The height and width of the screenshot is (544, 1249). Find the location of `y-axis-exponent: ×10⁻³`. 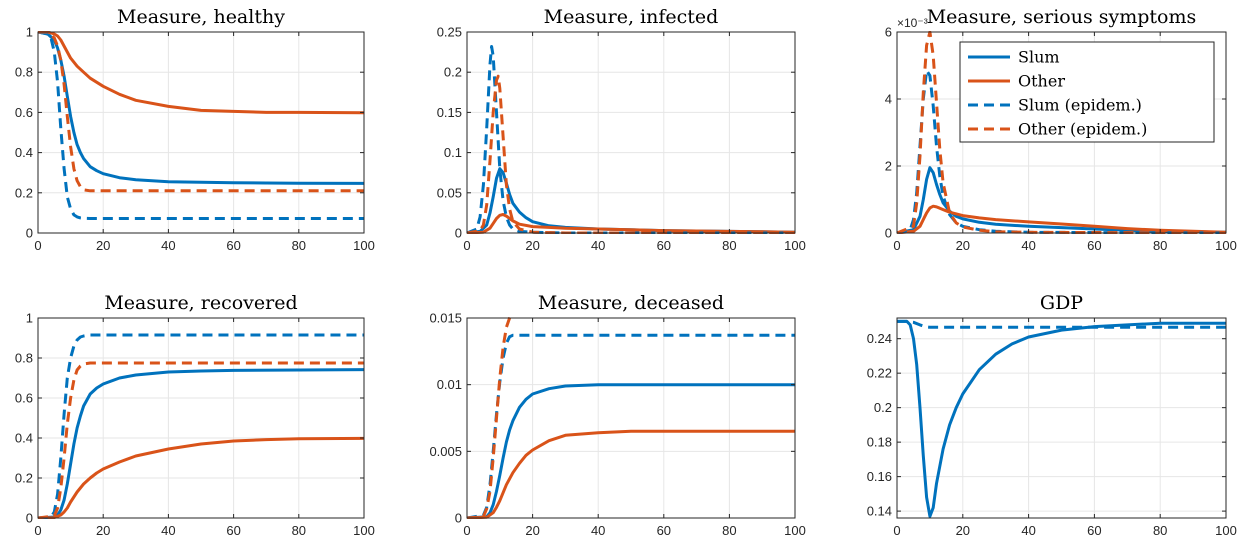

y-axis-exponent: ×10⁻³ is located at coordinates (912, 23).